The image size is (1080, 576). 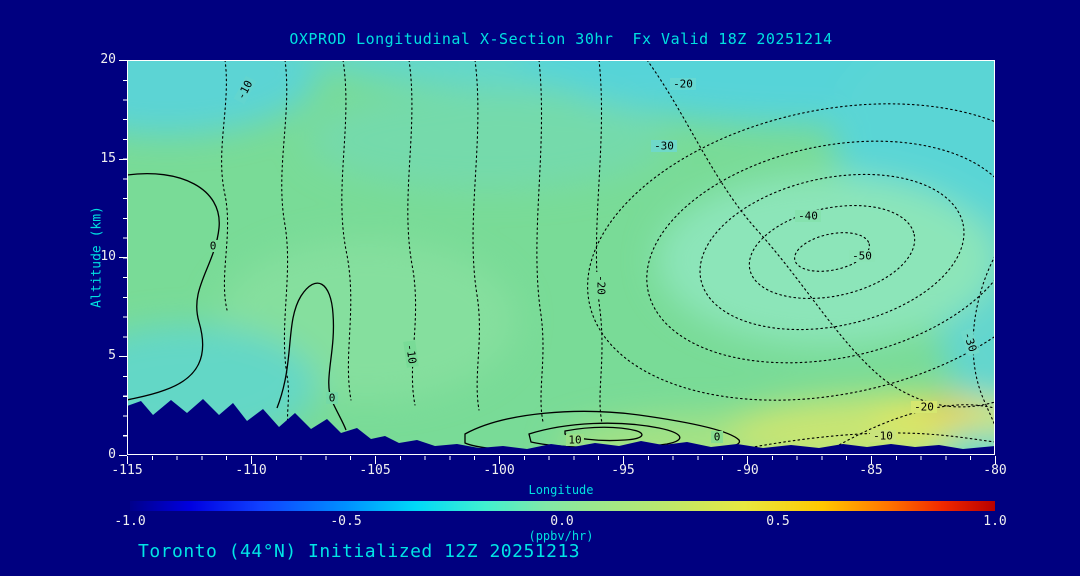 I want to click on colorbar-tick-label: 0.5, so click(x=778, y=521).